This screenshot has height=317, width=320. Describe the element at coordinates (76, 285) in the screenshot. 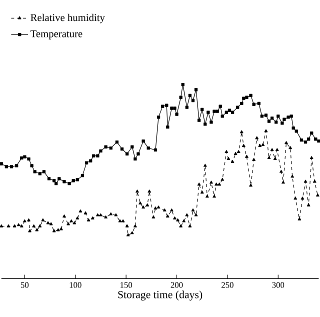

I see `x-tick-label: 100` at that location.